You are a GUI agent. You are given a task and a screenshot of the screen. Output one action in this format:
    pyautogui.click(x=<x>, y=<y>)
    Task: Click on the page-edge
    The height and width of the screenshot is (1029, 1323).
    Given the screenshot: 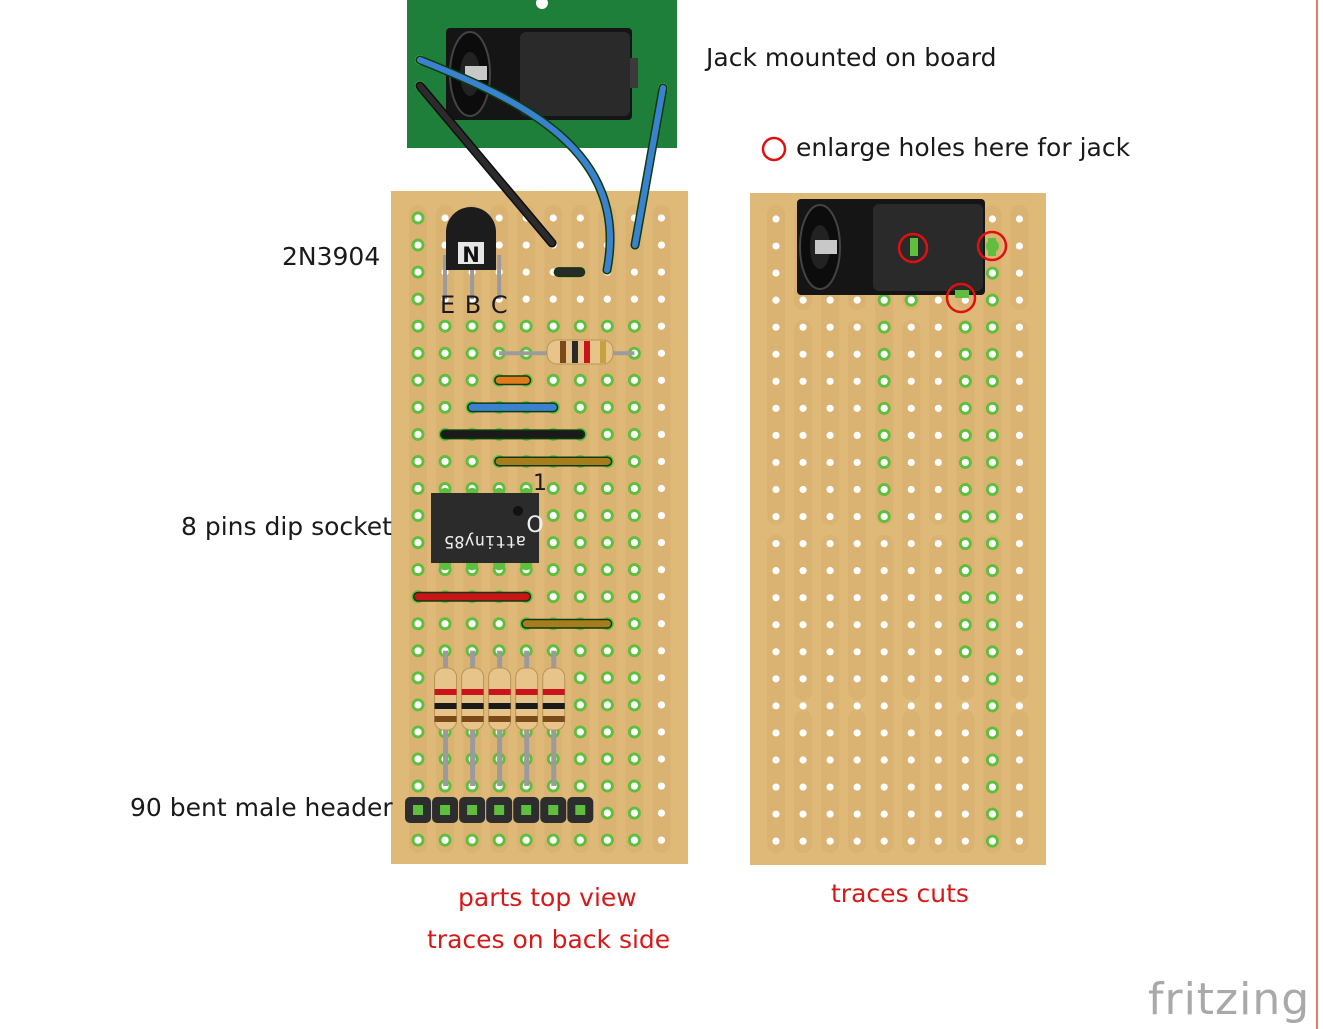 What is the action you would take?
    pyautogui.click(x=1319, y=514)
    